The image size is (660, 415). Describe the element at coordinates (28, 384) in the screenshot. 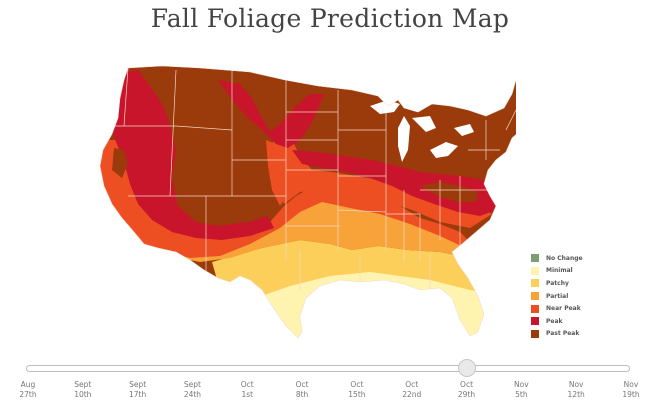

I see `tick-month: Aug` at that location.